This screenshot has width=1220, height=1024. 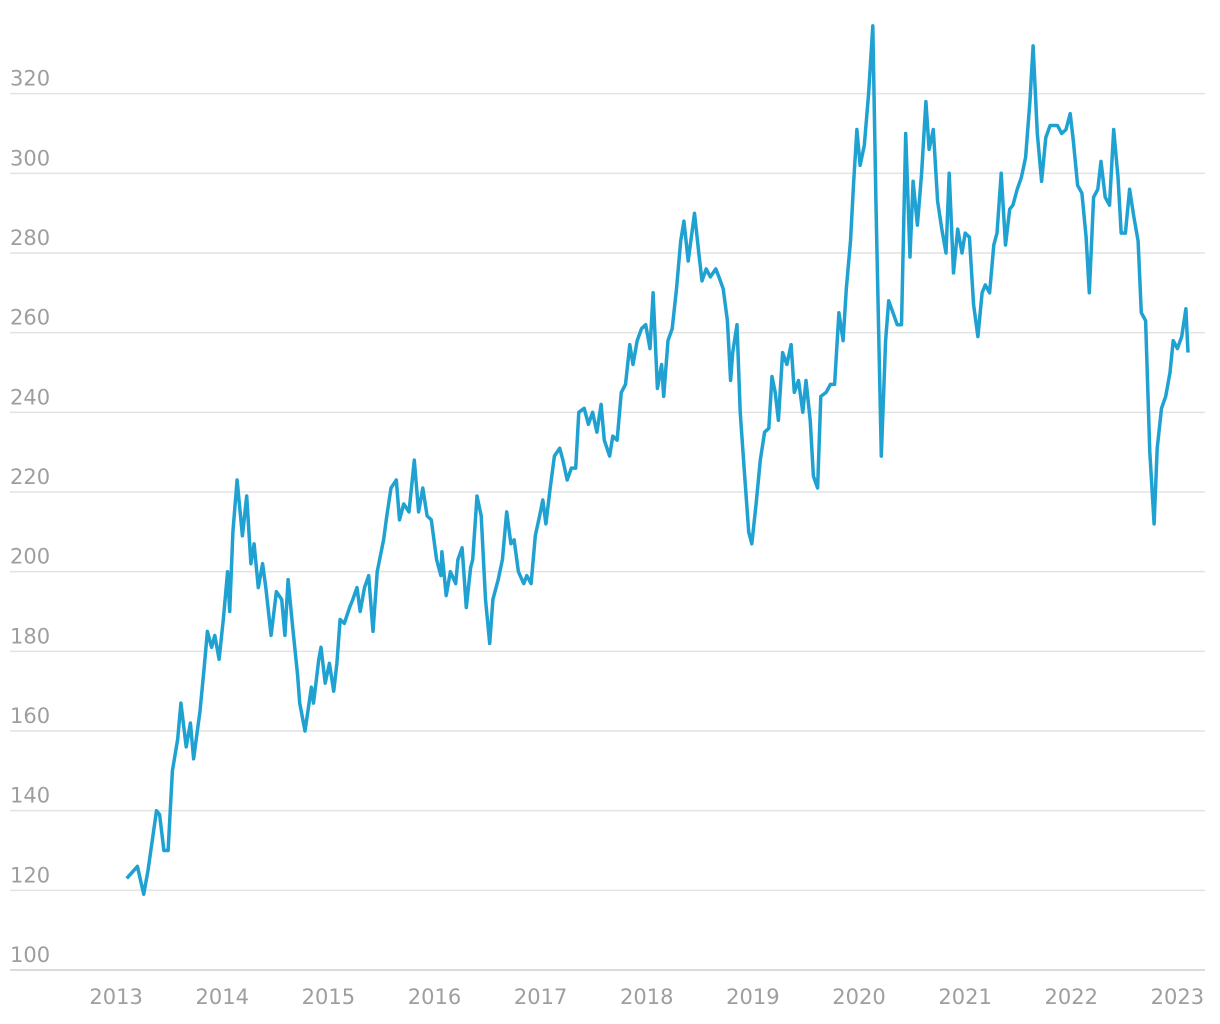 What do you see at coordinates (30, 557) in the screenshot?
I see `y-tick-label: 200` at bounding box center [30, 557].